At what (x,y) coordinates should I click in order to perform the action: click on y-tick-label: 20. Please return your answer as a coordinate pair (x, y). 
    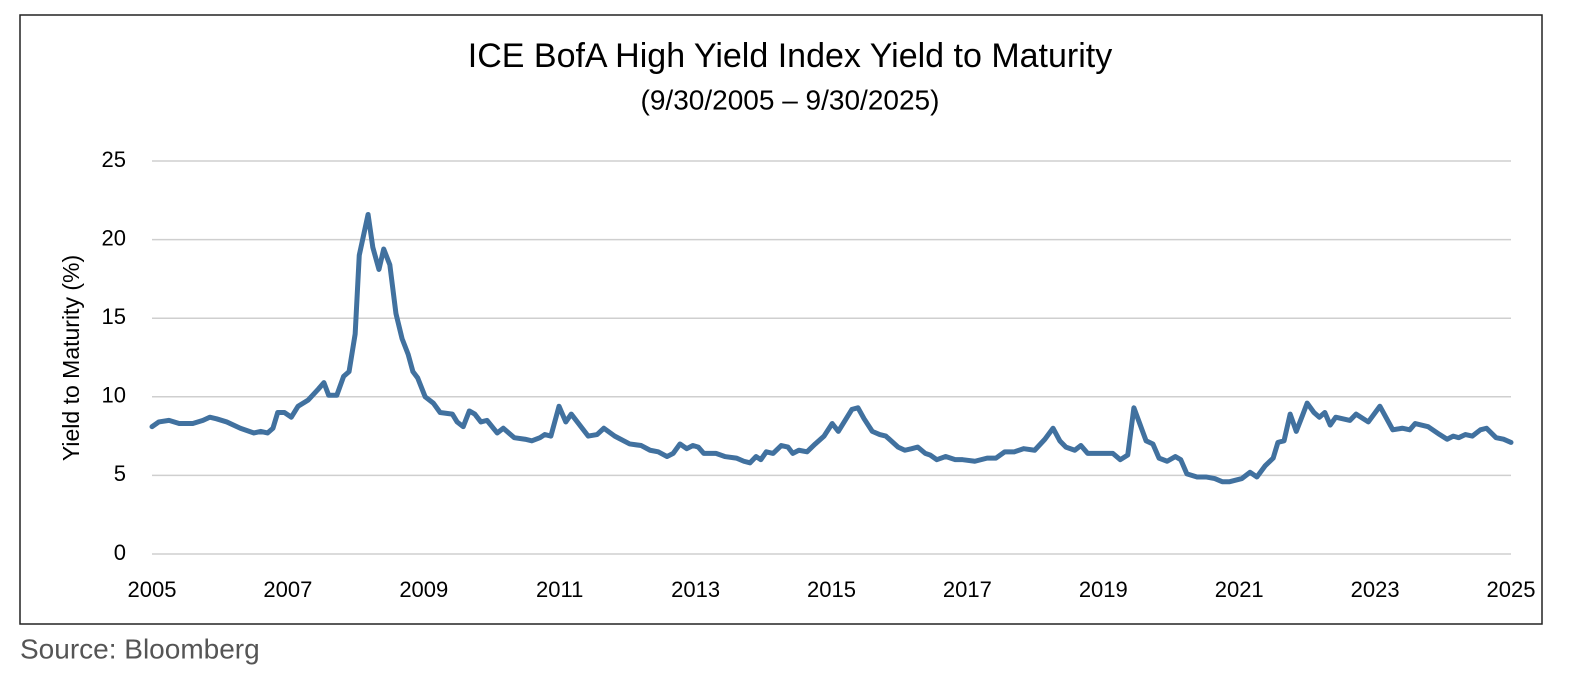
    Looking at the image, I should click on (114, 237).